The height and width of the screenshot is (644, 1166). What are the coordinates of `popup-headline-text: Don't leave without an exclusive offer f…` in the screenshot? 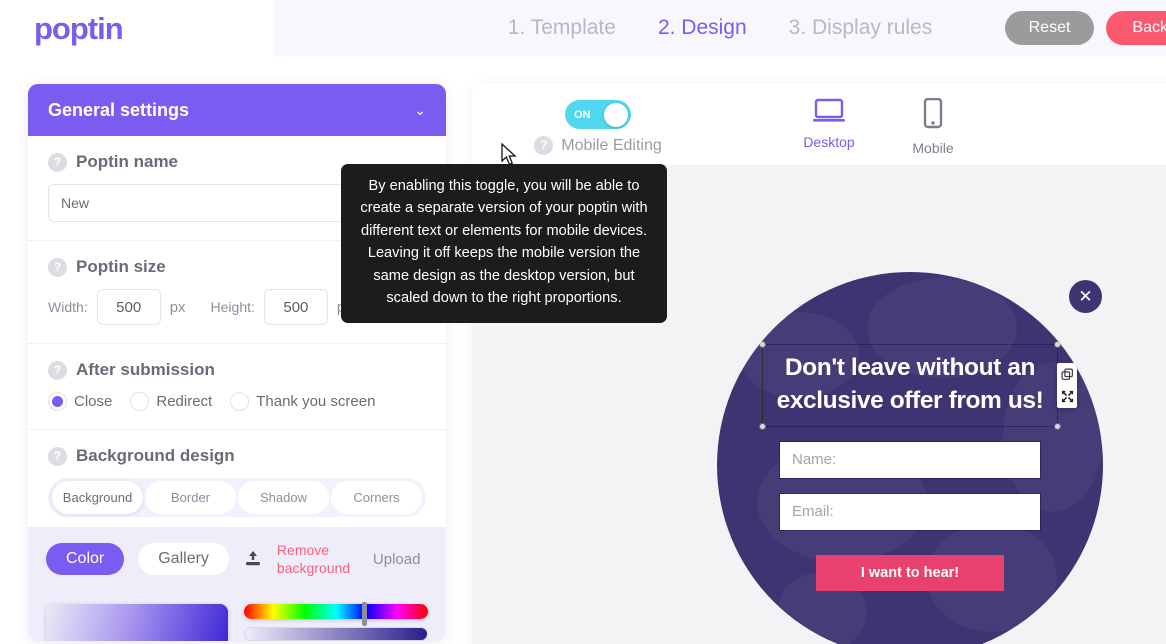 It's located at (910, 384).